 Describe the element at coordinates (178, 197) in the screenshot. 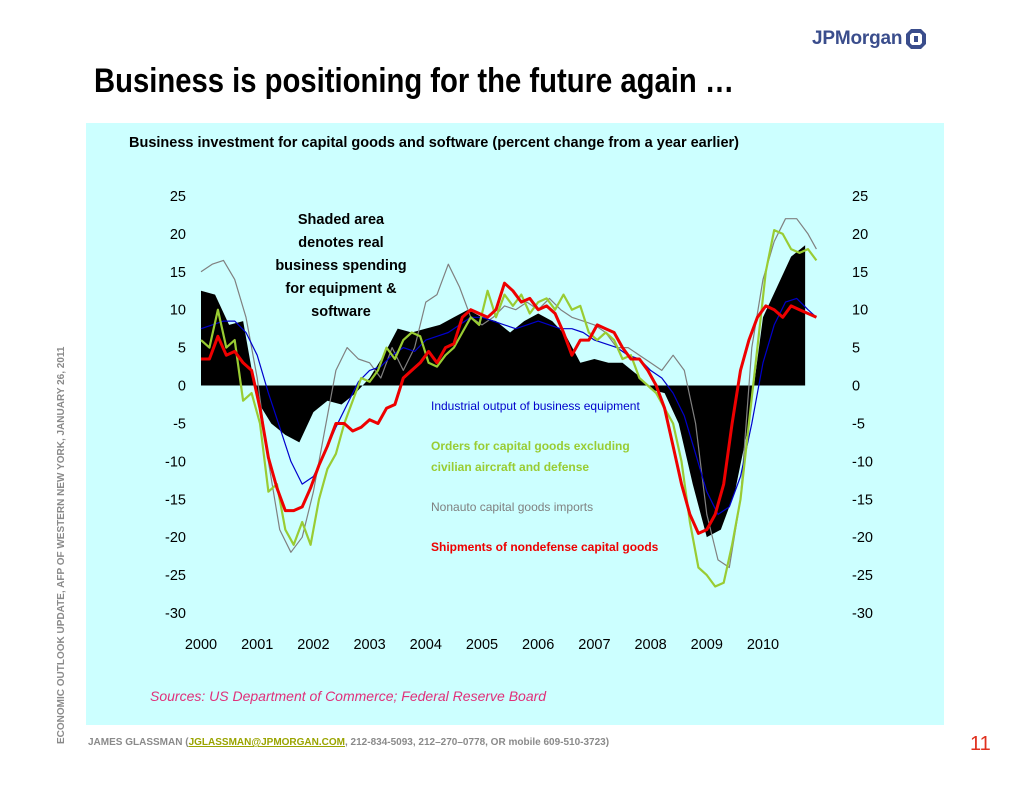

I see `y-tick-label-left: 25` at that location.